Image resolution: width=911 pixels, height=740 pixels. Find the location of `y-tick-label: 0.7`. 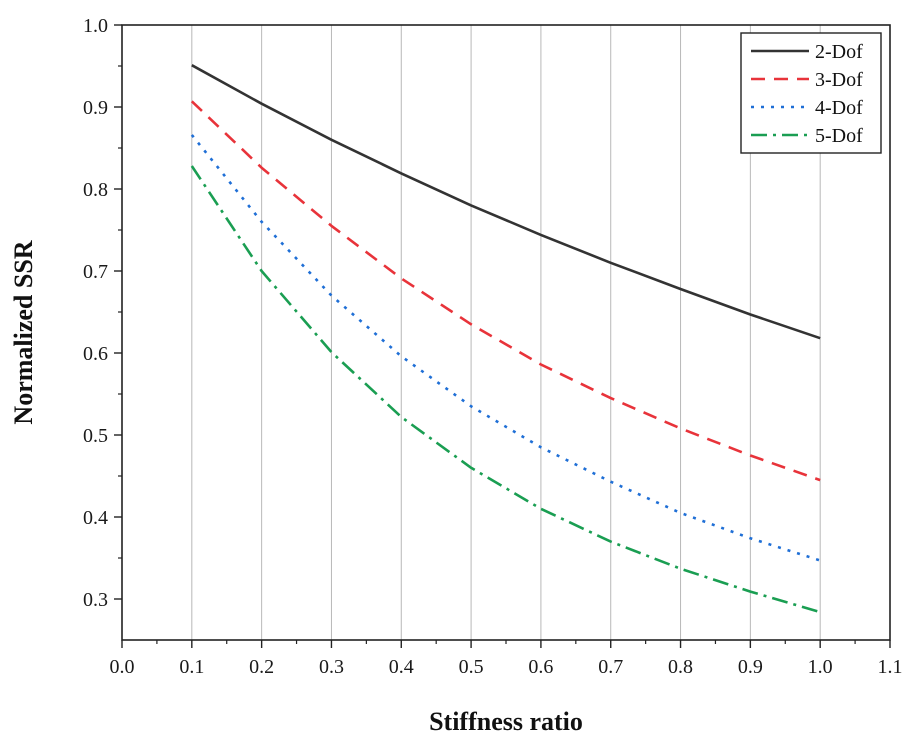

y-tick-label: 0.7 is located at coordinates (95, 272).